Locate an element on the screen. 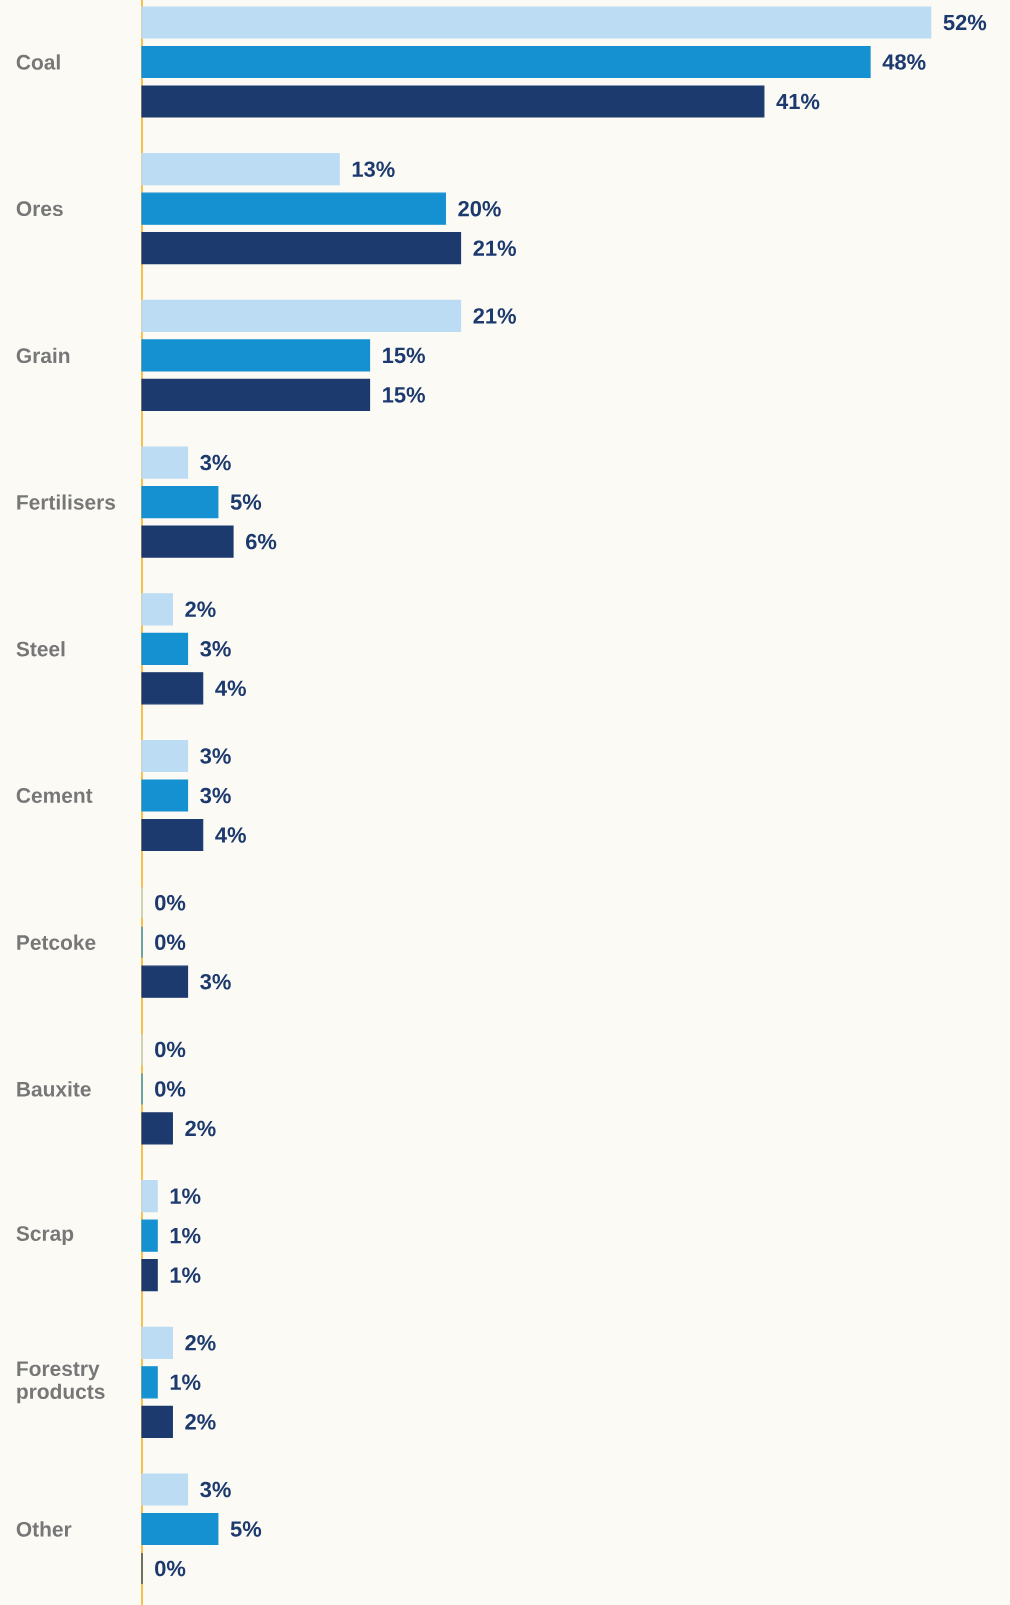 This screenshot has height=1605, width=1010. y-tick-label: Cement is located at coordinates (54, 795).